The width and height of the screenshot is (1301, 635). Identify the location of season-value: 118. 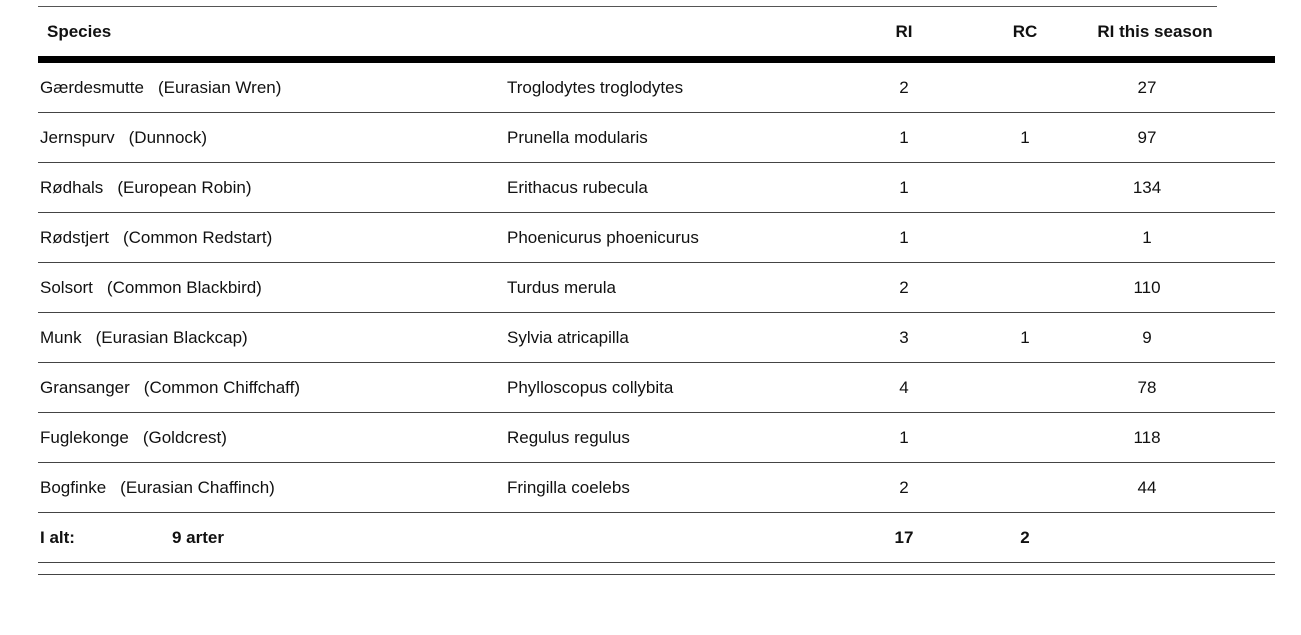
(1147, 437).